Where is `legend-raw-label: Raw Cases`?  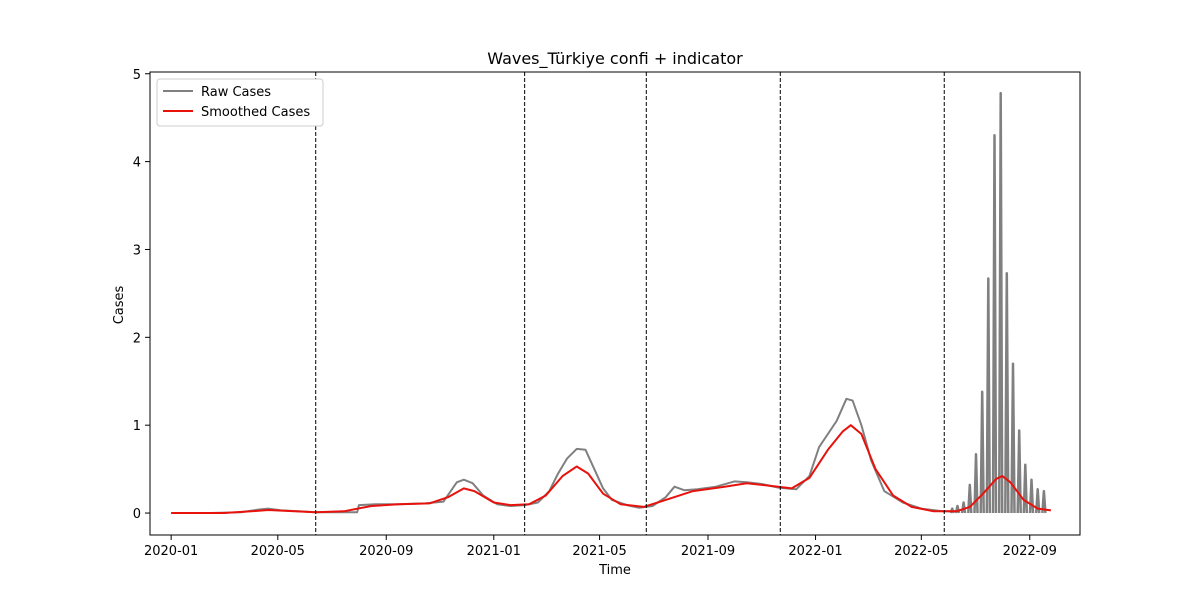
legend-raw-label: Raw Cases is located at coordinates (236, 92).